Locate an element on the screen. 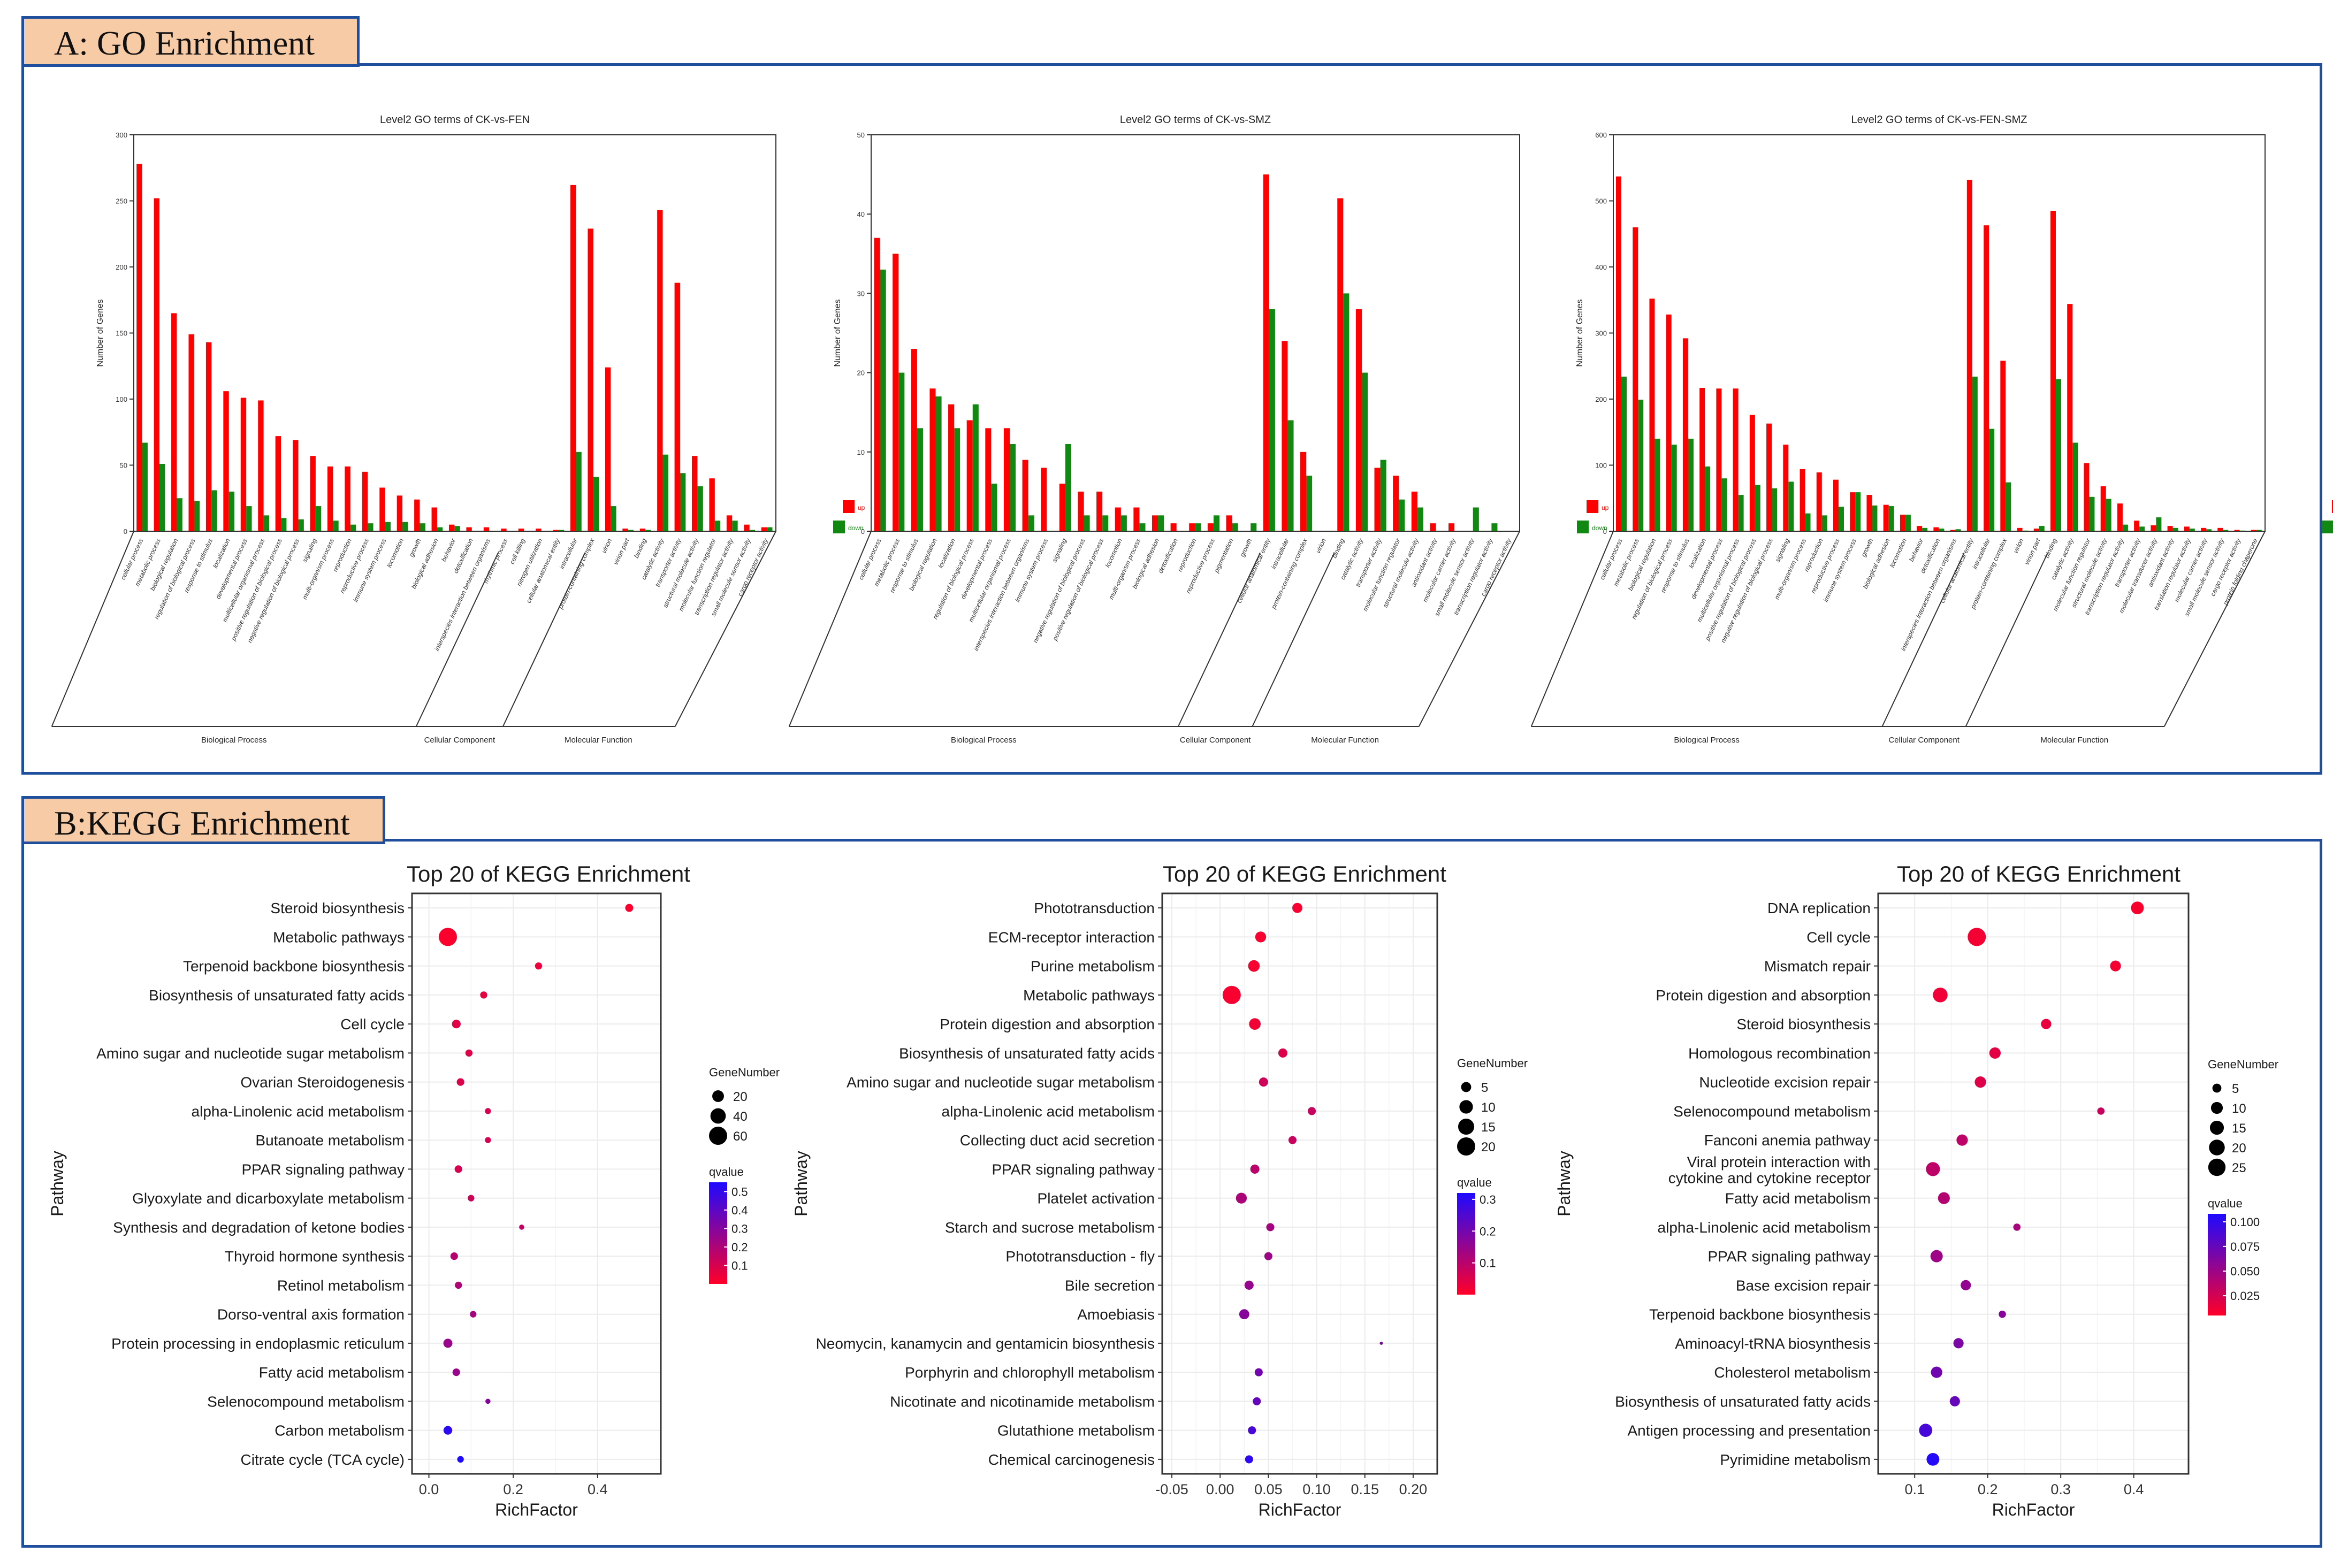 Image resolution: width=2333 pixels, height=1568 pixels. y-tick-label: 0 is located at coordinates (863, 531).